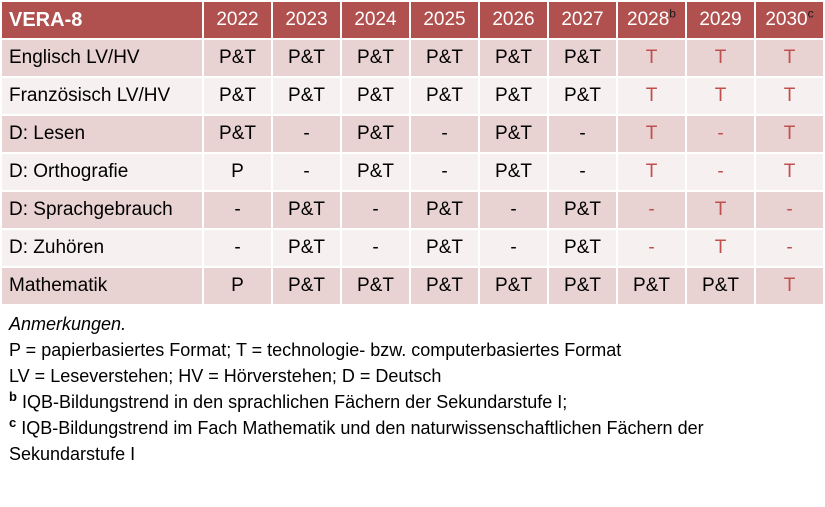 The image size is (825, 507). Describe the element at coordinates (68, 324) in the screenshot. I see `notes-heading: Anmerkungen.` at that location.